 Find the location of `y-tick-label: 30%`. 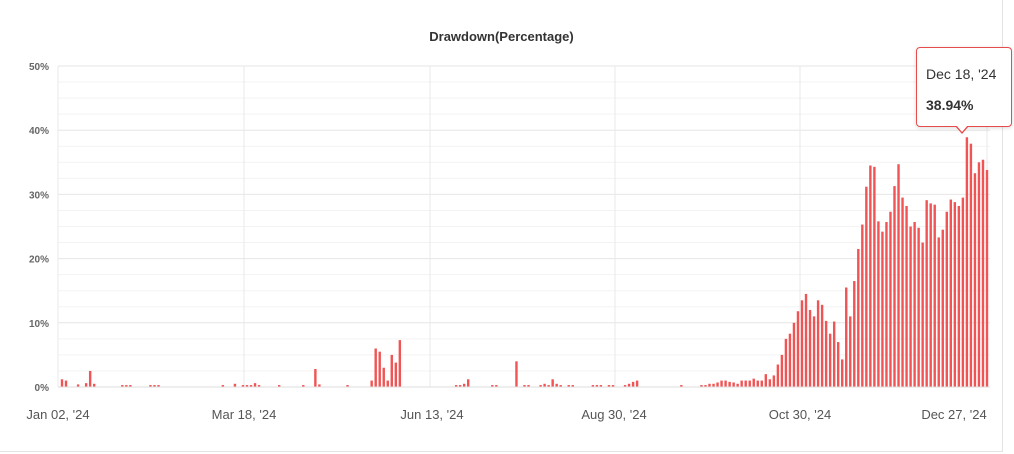

y-tick-label: 30% is located at coordinates (39, 195).